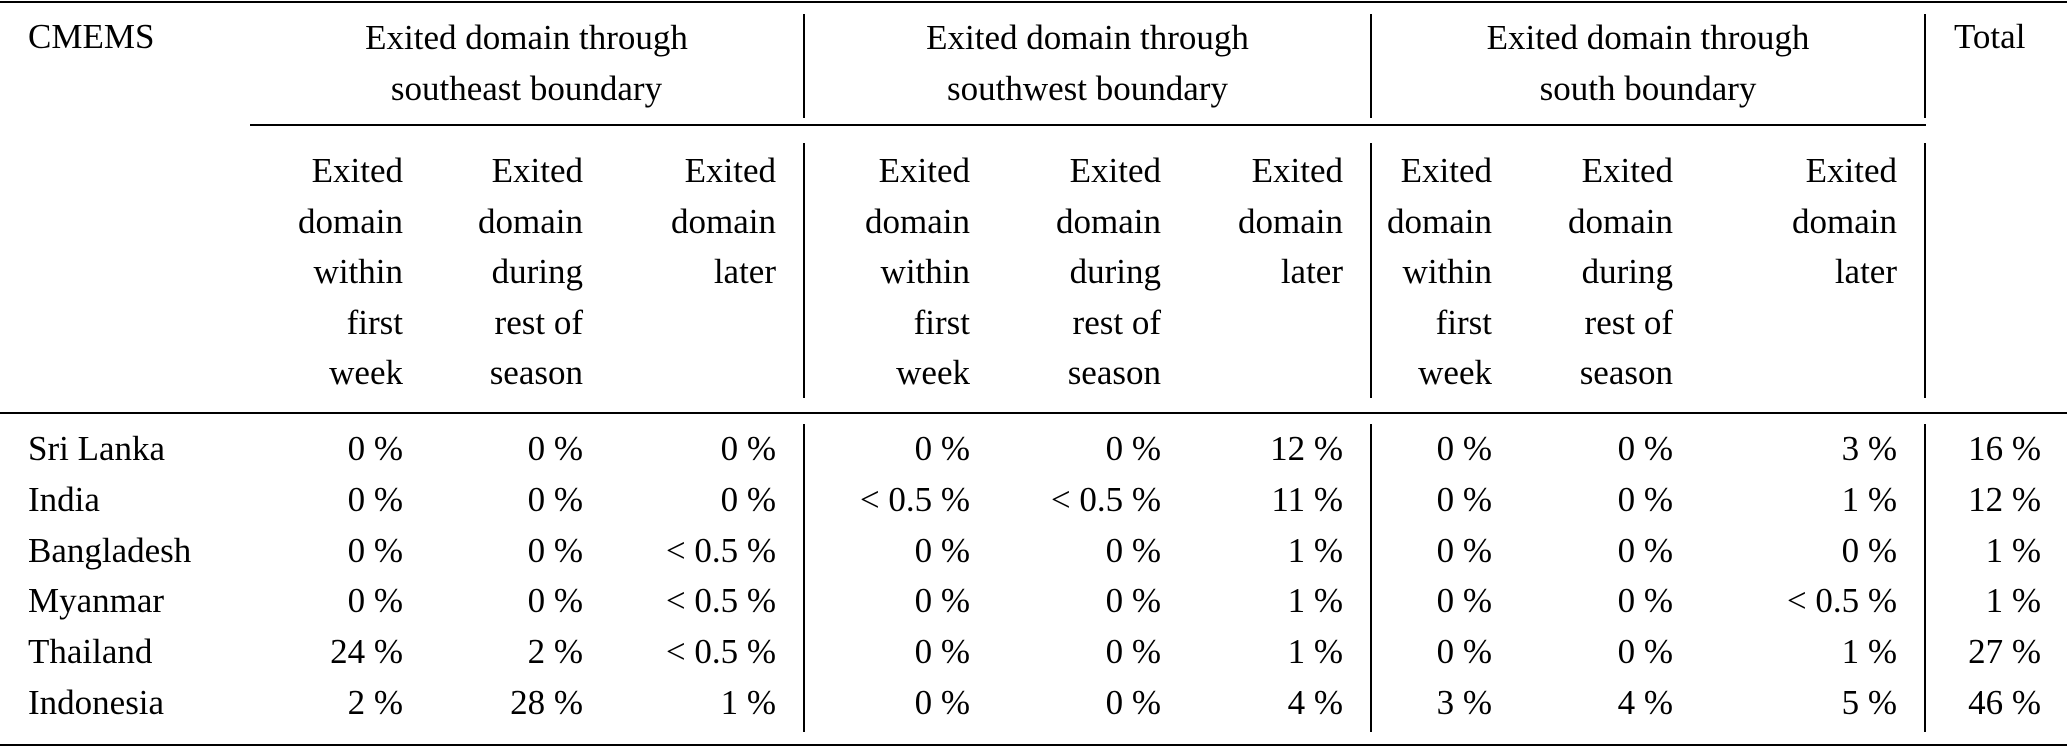 The width and height of the screenshot is (2067, 747). I want to click on group-header-southeast: Exited domain through southeast boundary, so click(526, 63).